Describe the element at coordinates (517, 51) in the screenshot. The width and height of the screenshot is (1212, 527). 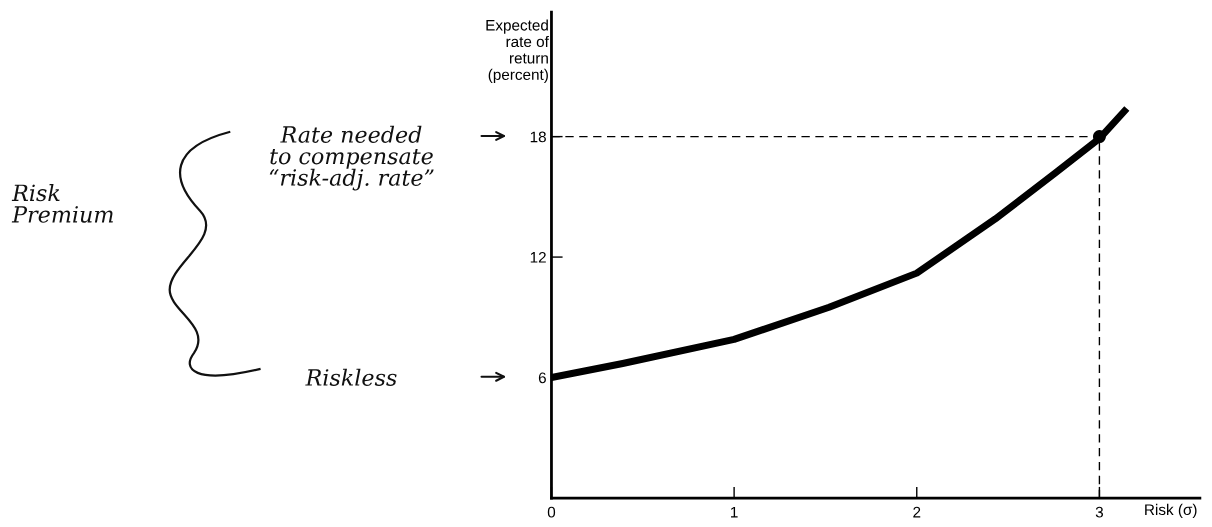
I see `y-axis-title: Expected rate of return (percent)` at that location.